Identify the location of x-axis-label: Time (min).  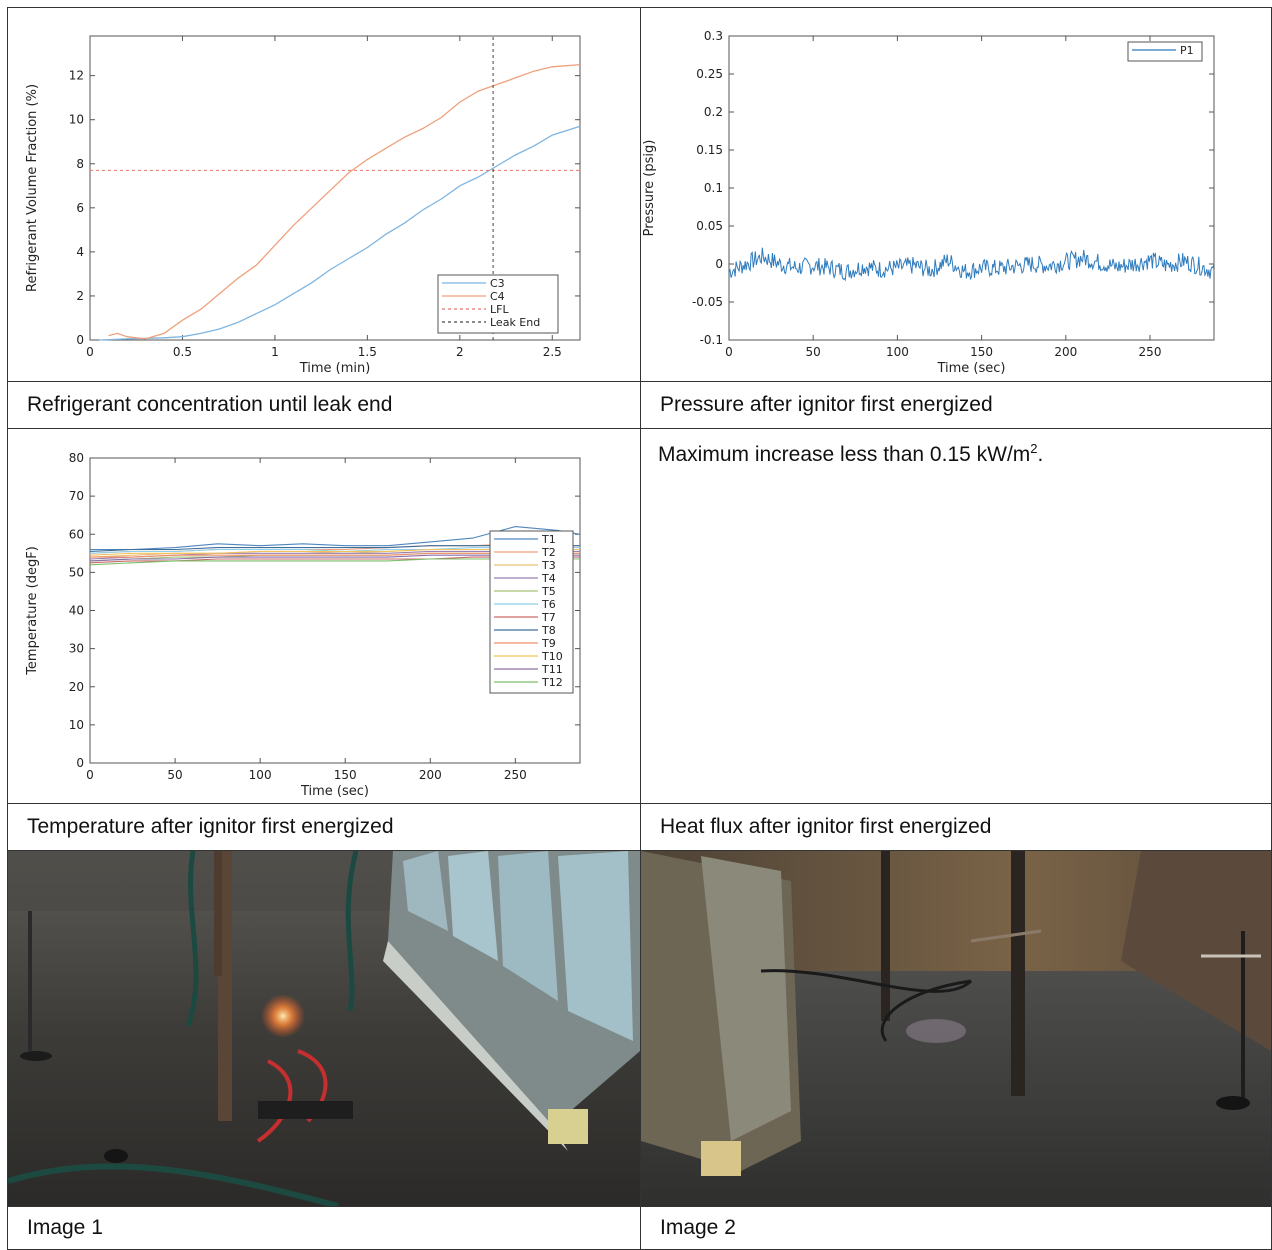
(335, 368).